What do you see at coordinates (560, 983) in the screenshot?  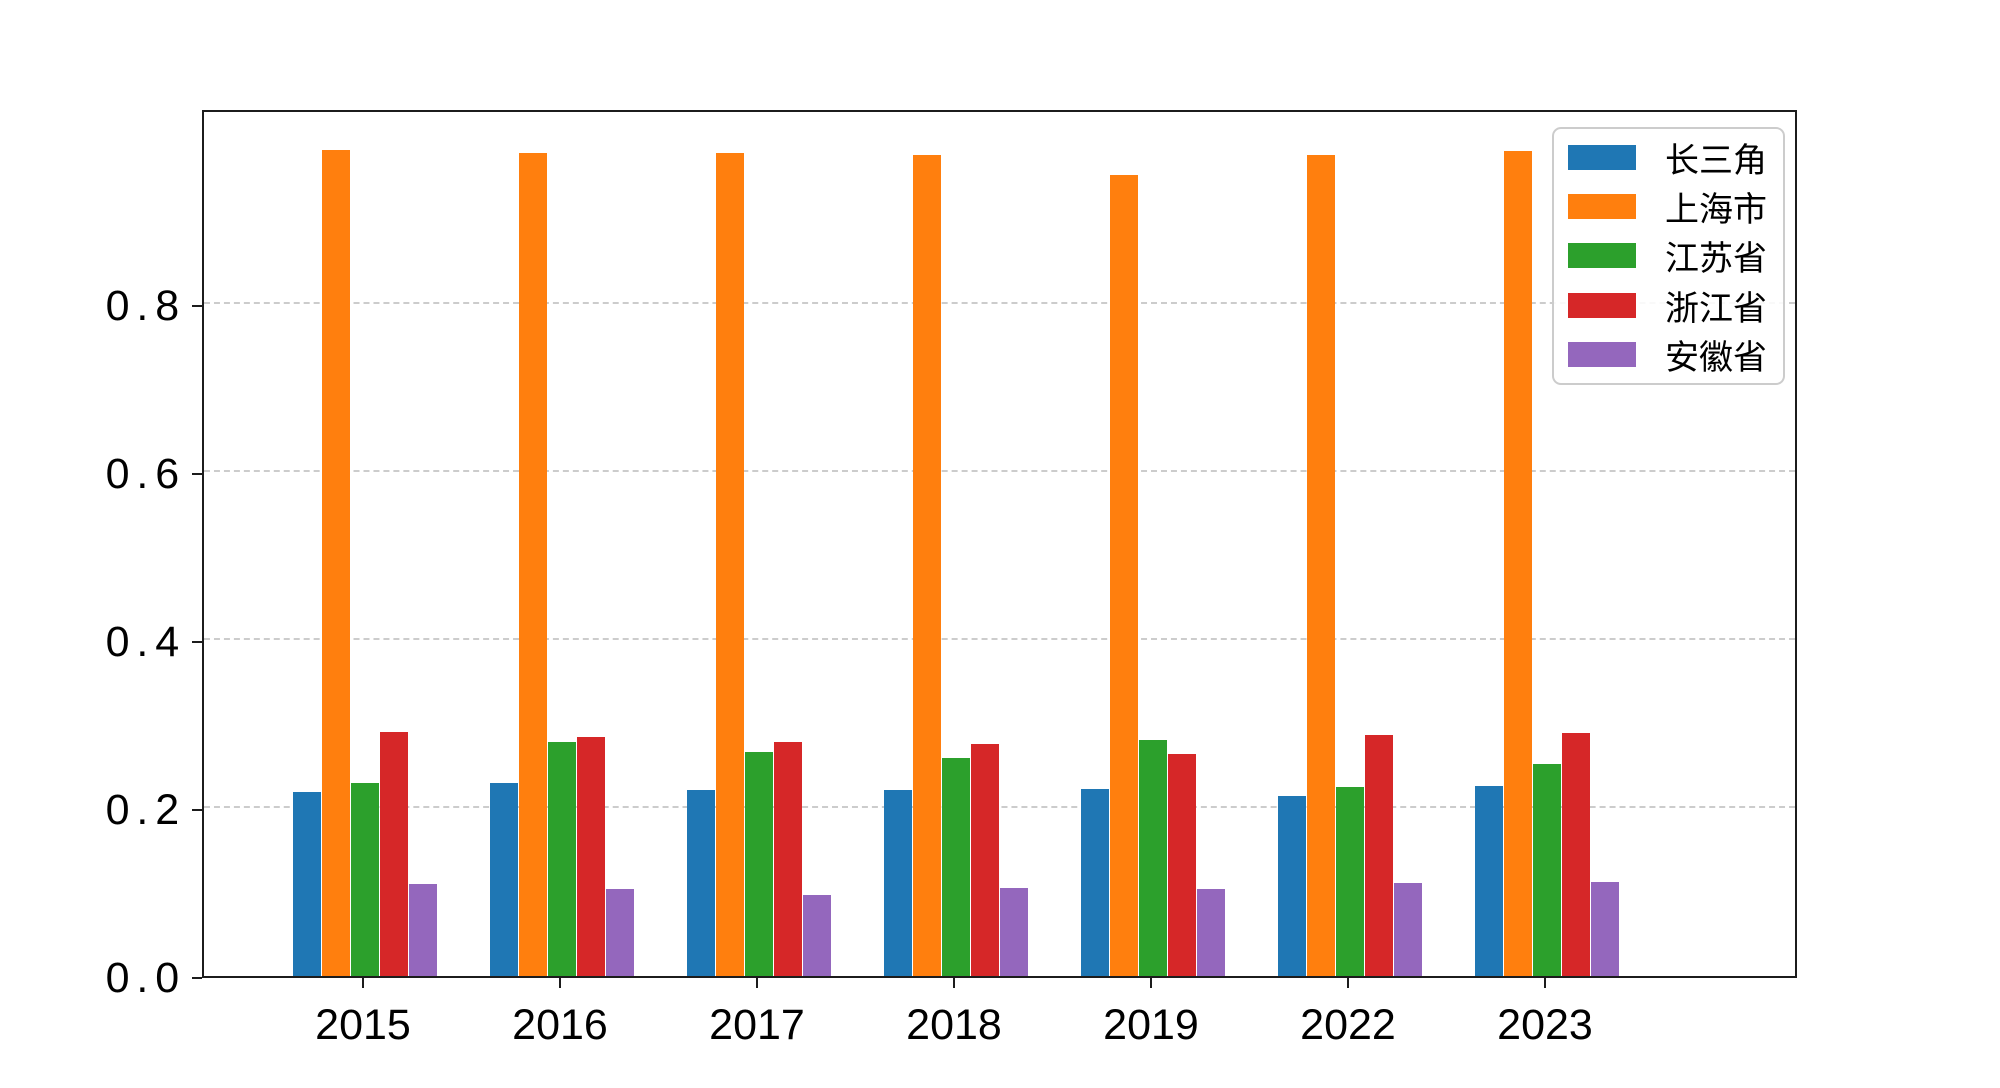 I see `x-tick-mark-2016` at bounding box center [560, 983].